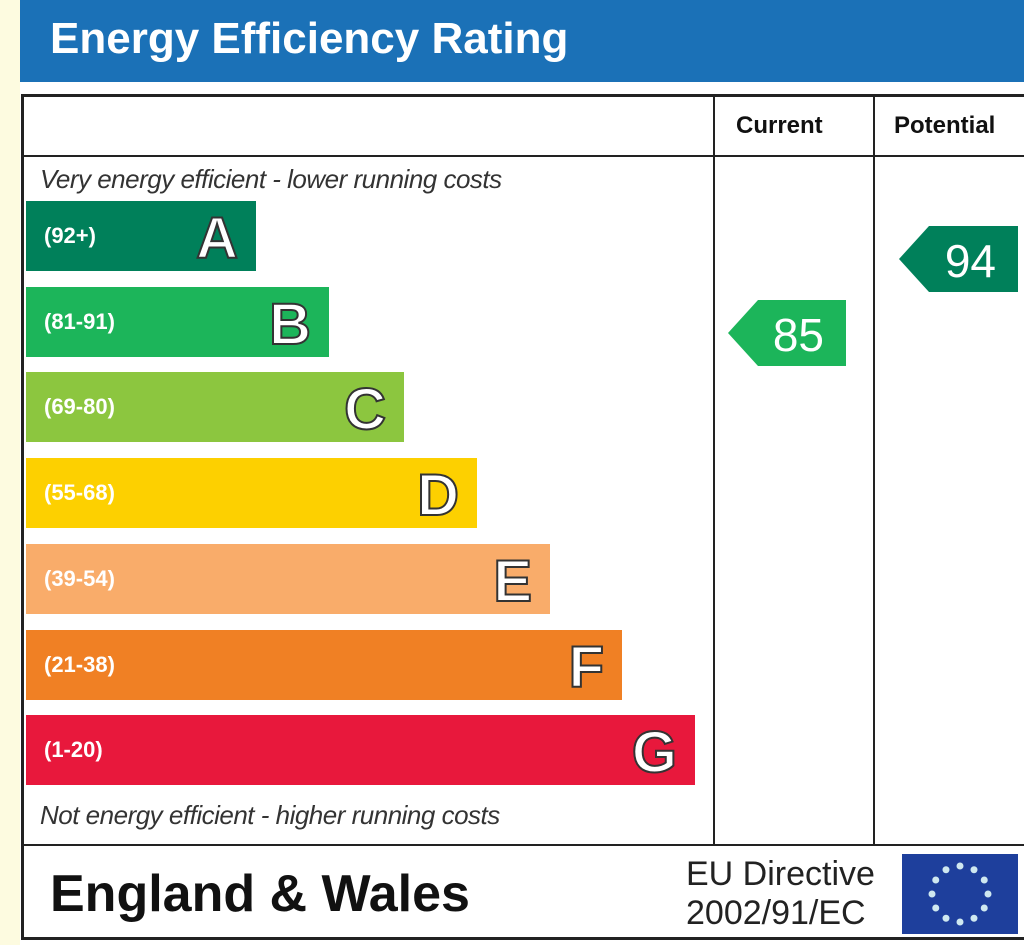 The height and width of the screenshot is (945, 1024). What do you see at coordinates (73, 750) in the screenshot?
I see `band-range: (1-20)` at bounding box center [73, 750].